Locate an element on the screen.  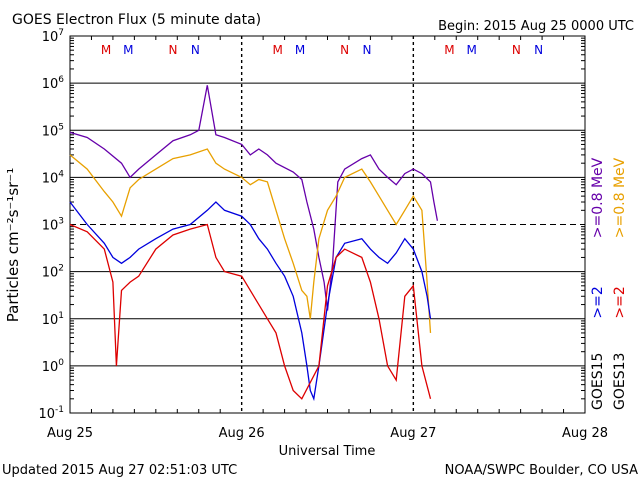
y-tick-label: 10⁷ is located at coordinates (53, 36).